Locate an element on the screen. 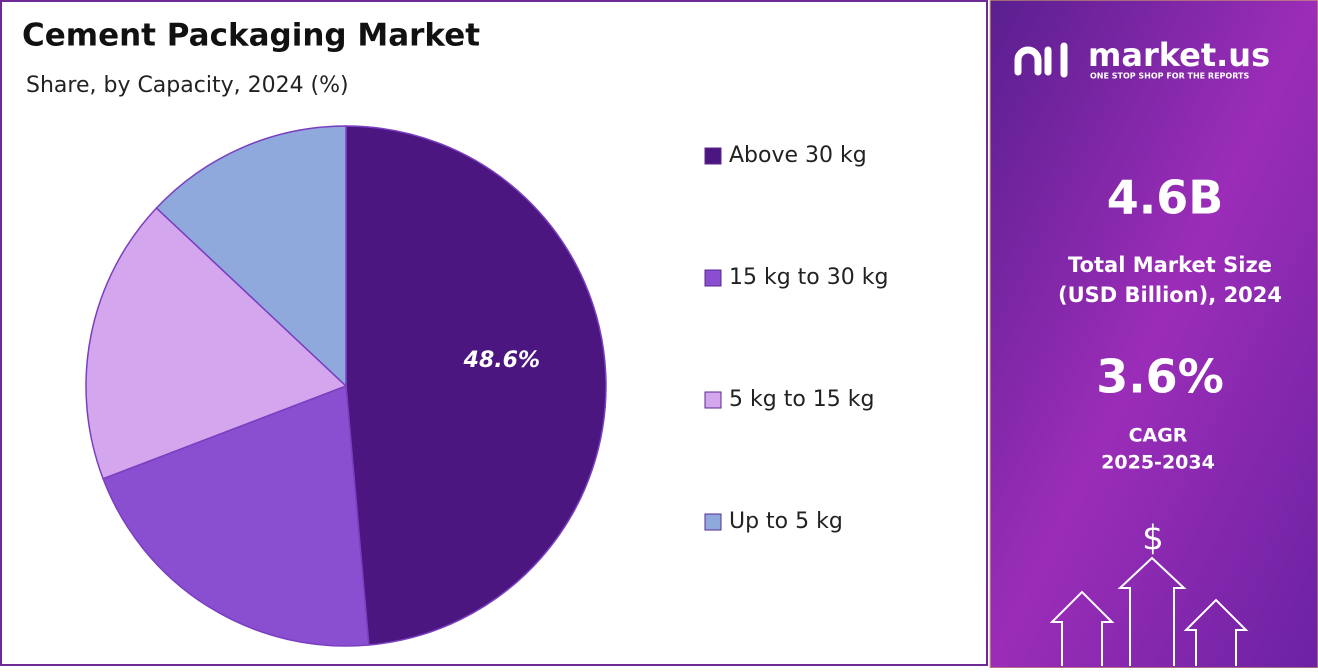 Image resolution: width=1318 pixels, height=672 pixels. brand-name: market.us is located at coordinates (1179, 55).